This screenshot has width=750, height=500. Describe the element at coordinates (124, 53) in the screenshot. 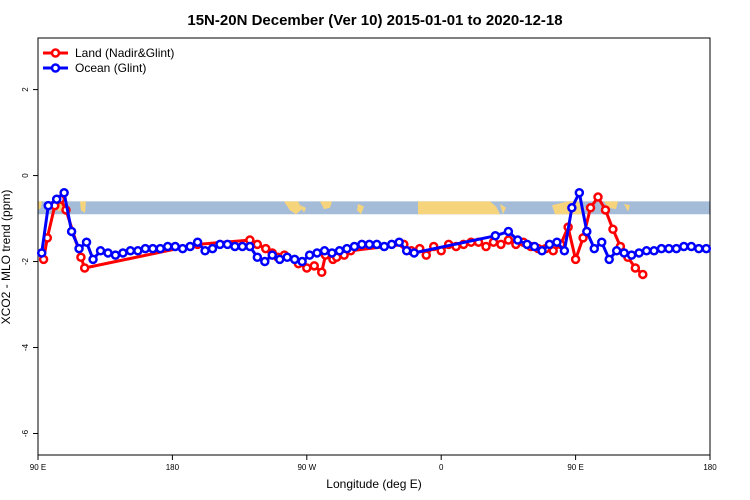

I see `legend-label: Land (Nadir&Glint)` at that location.